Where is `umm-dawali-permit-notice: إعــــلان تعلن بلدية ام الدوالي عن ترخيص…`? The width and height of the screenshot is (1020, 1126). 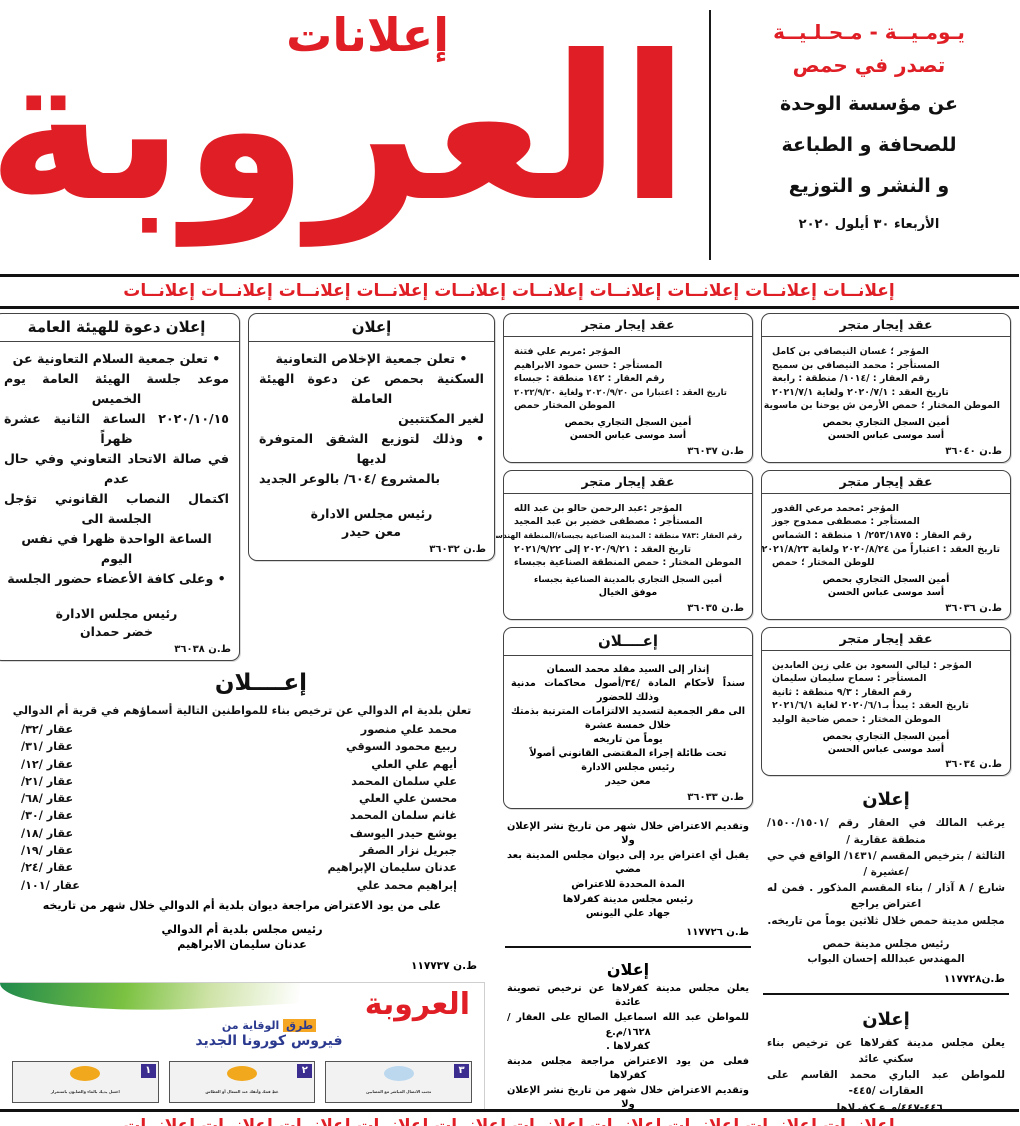
umm-dawali-permit-notice: إعــــلان تعلن بلدية ام الدوالي عن ترخيص… is located at coordinates (248, 820).